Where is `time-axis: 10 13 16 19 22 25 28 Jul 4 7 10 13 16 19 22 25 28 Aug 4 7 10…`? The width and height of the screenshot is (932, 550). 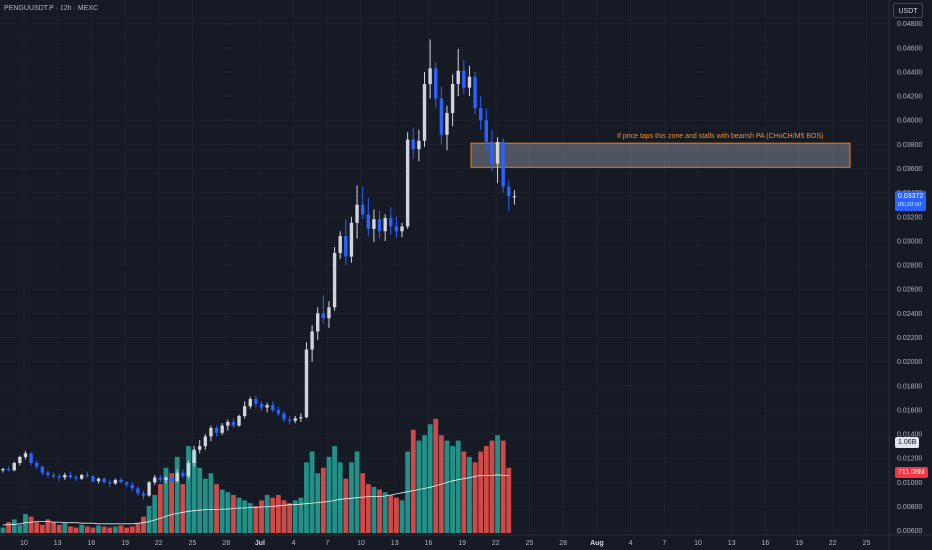
time-axis: 10 13 16 19 22 25 28 Jul 4 7 10 13 16 19 22 25 28 Aug 4 7 10… is located at coordinates (466, 540).